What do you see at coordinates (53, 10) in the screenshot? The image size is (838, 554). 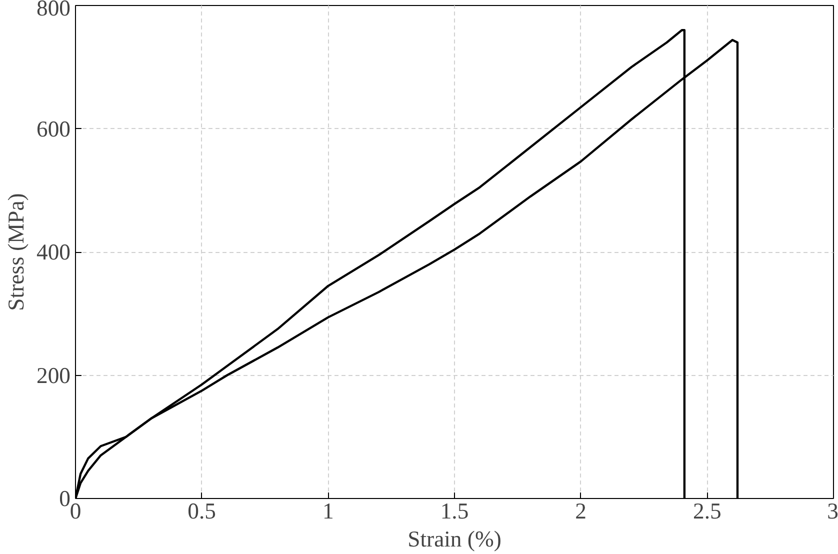 I see `y-tick-label: 800` at bounding box center [53, 10].